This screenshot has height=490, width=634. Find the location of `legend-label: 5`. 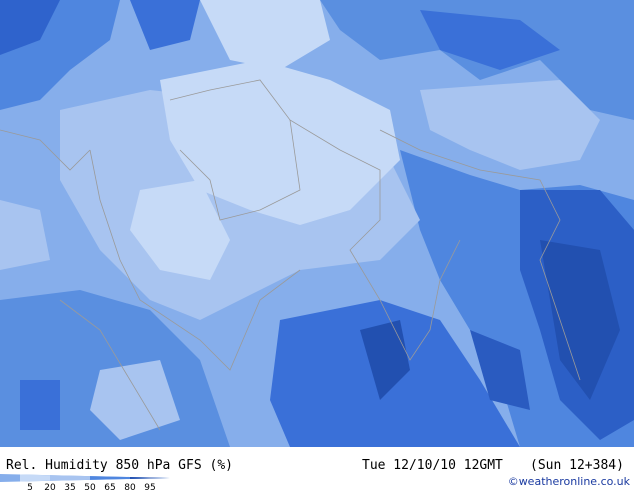

legend-label: 5 is located at coordinates (30, 486).